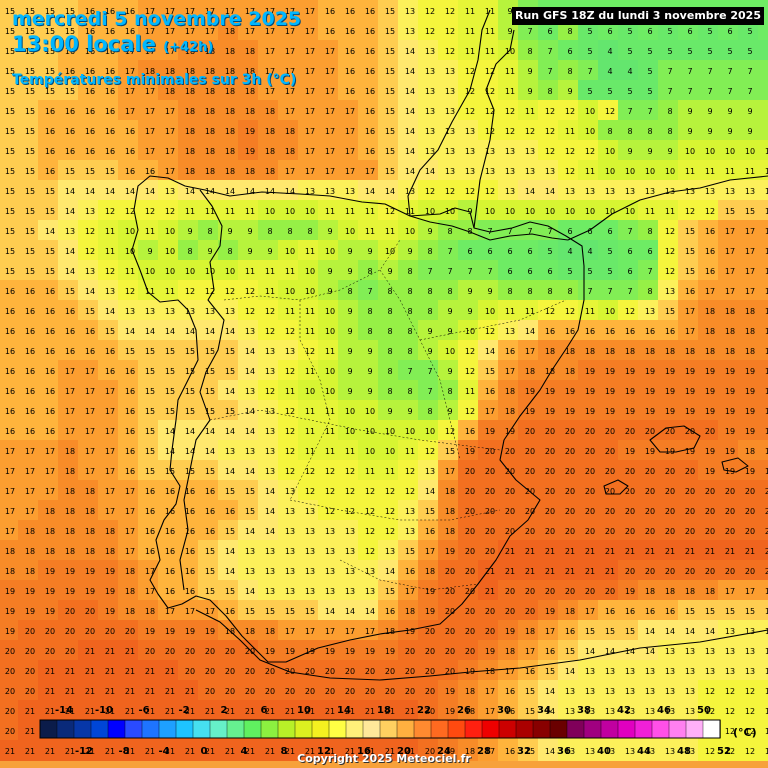 The image size is (768, 768). Describe the element at coordinates (629, 151) in the screenshot. I see `grid-value: 9` at that location.